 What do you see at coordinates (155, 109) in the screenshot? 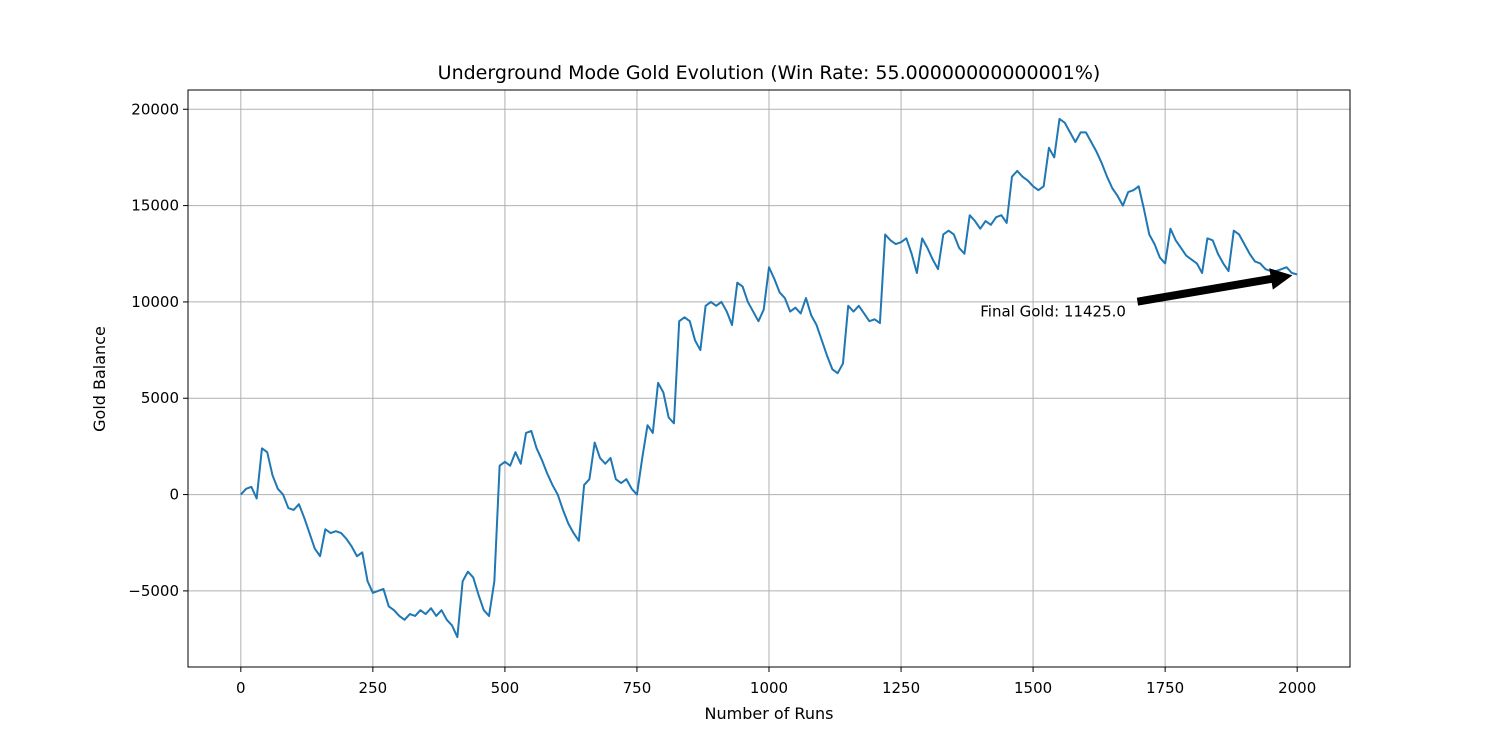
I see `y-tick-label: 20000` at bounding box center [155, 109].